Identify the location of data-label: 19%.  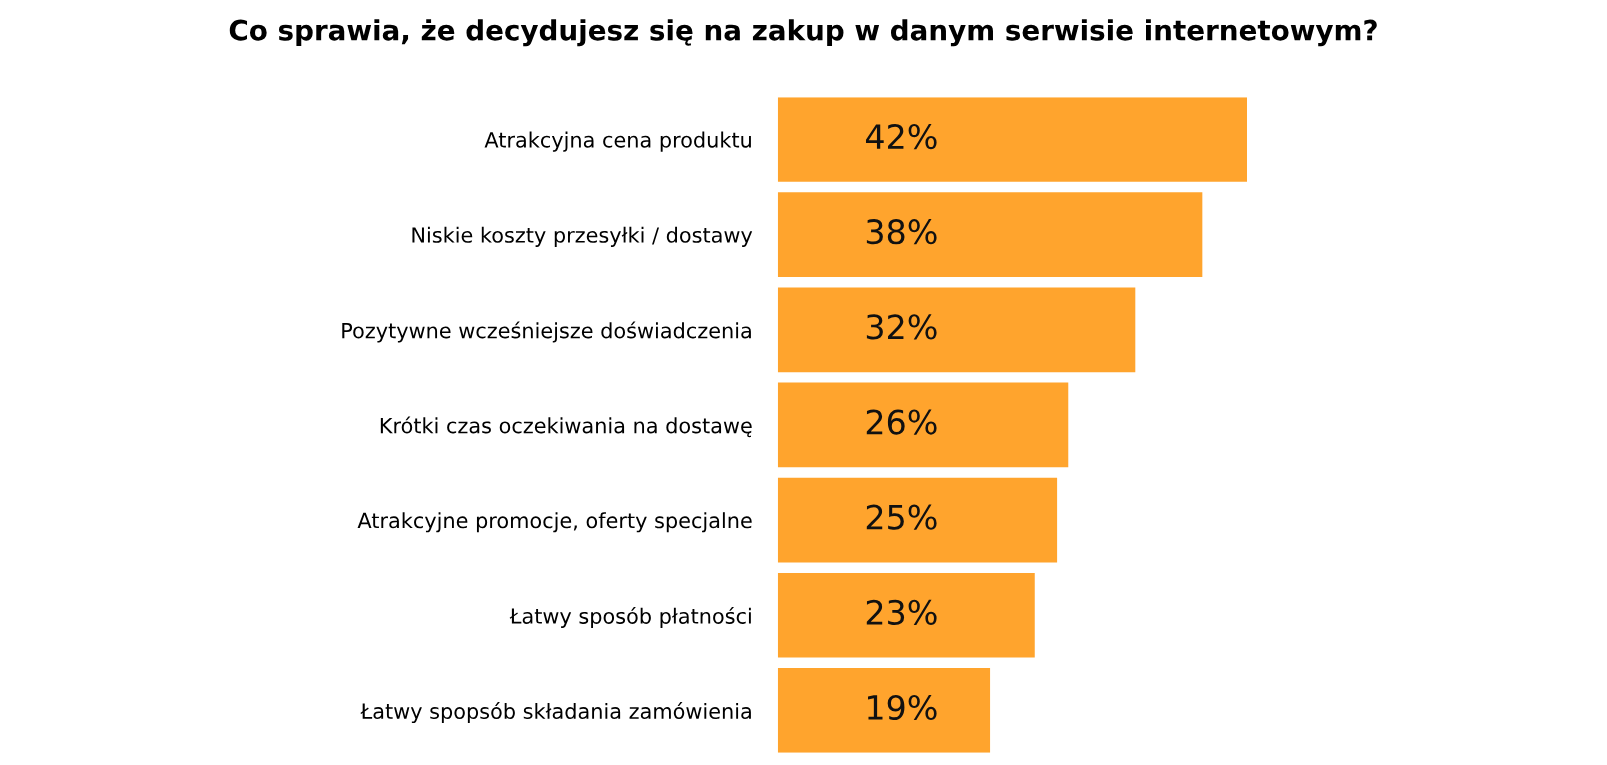
(902, 707).